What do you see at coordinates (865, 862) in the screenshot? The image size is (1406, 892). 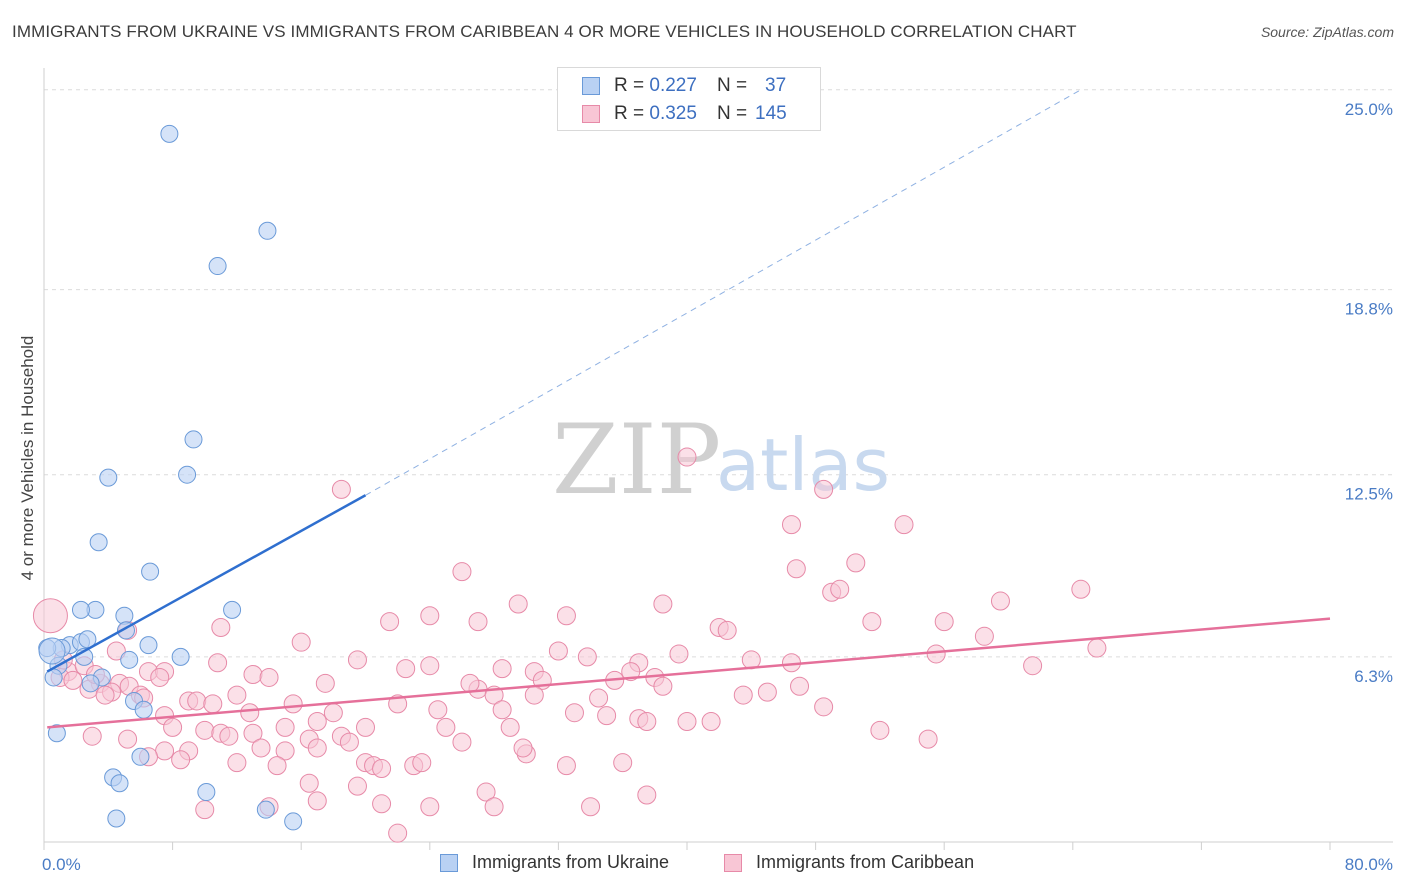 I see `bottom-legend-caribbean-label: Immigrants from Caribbean` at bounding box center [865, 862].